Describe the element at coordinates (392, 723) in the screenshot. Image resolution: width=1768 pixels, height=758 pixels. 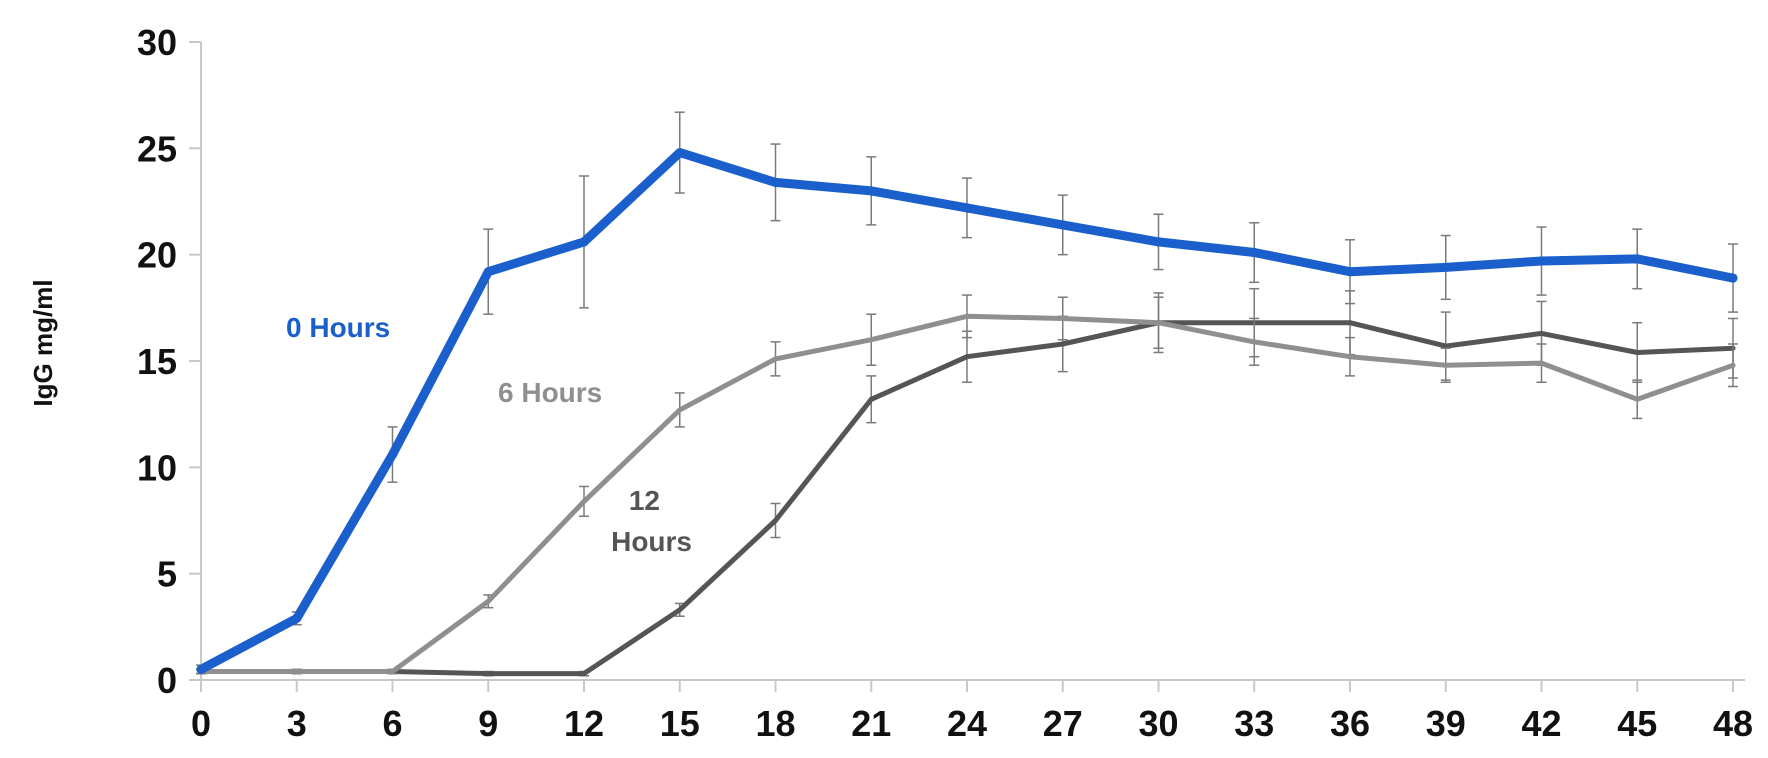
I see `x-tick-label: 6` at that location.